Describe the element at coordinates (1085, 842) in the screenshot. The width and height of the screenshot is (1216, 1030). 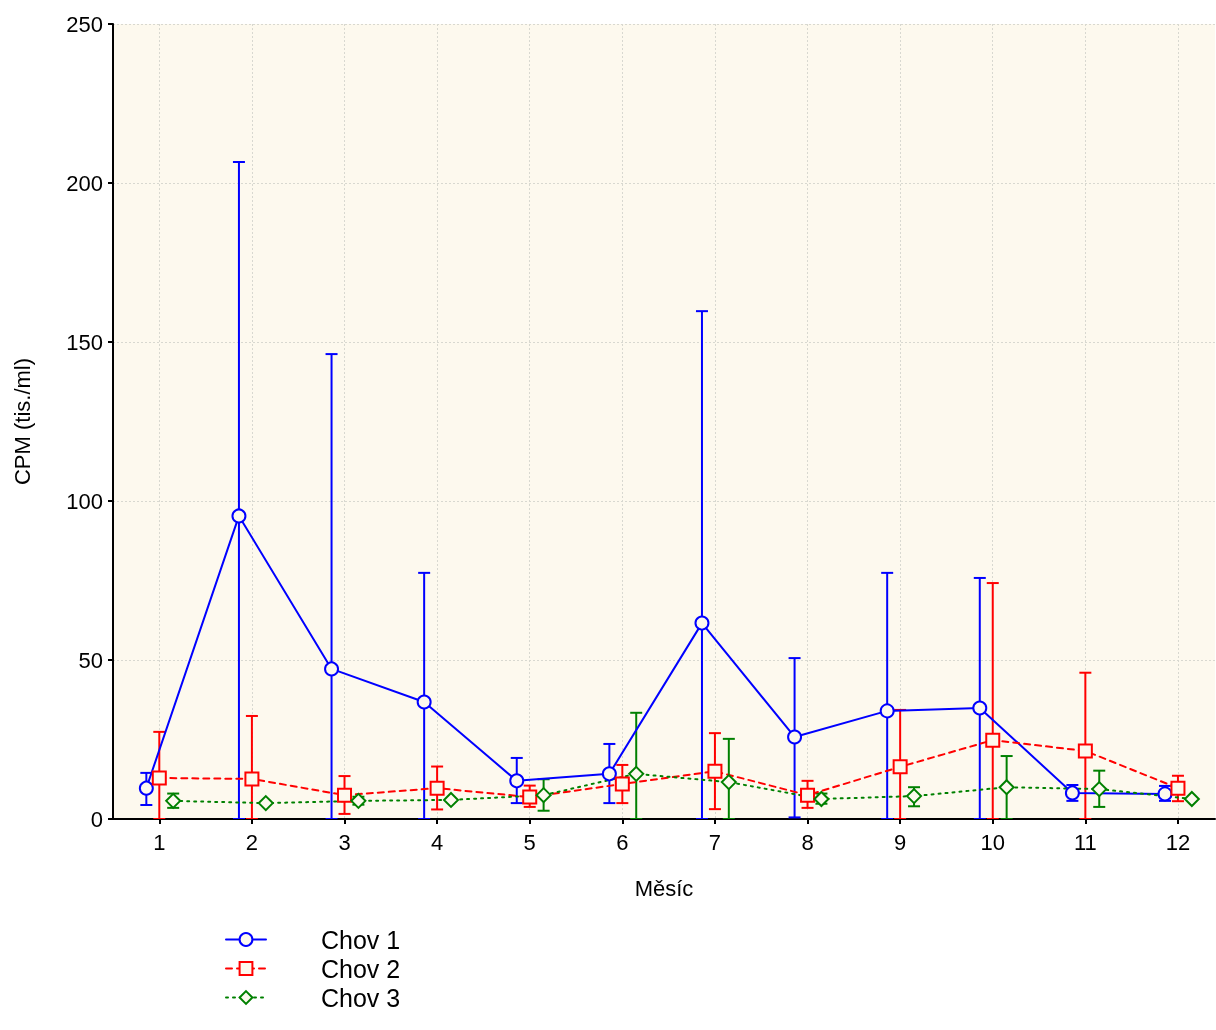
I see `x-tick-label: 11` at that location.